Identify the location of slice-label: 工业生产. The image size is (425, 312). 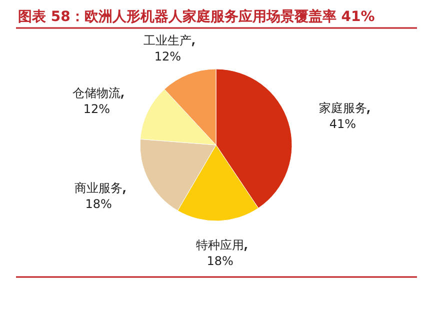
(168, 40).